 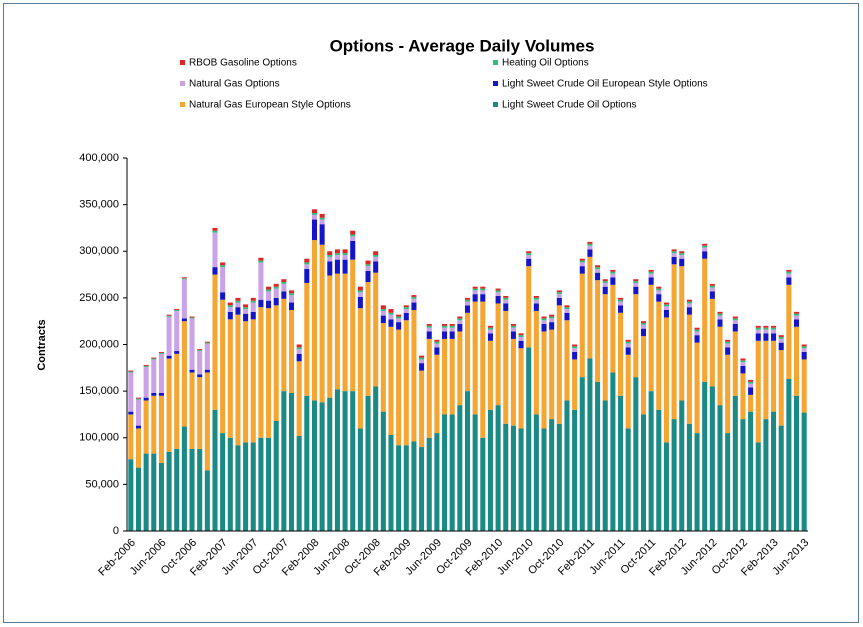 What do you see at coordinates (270, 105) in the screenshot?
I see `legend-label: Natural Gas European Style Options` at bounding box center [270, 105].